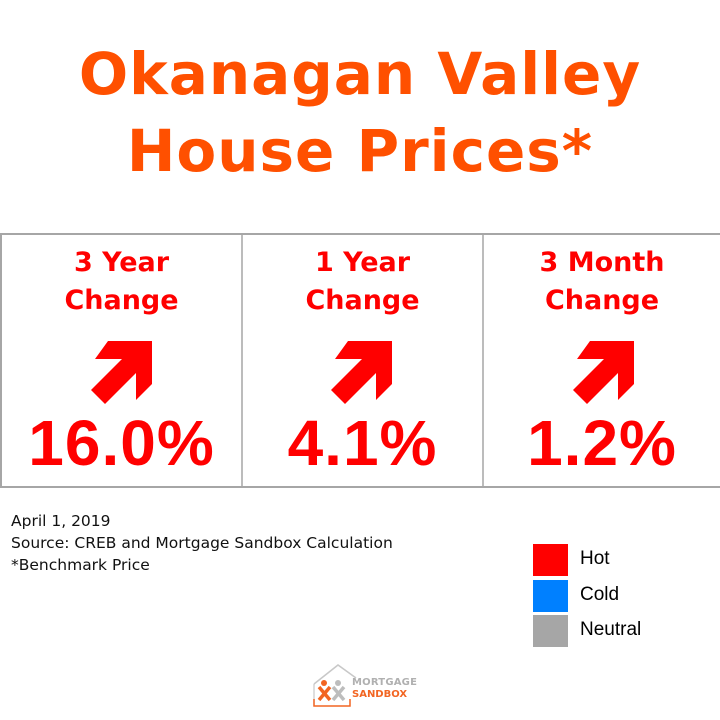 Image resolution: width=720 pixels, height=720 pixels. What do you see at coordinates (61, 521) in the screenshot?
I see `footer-date: April 1, 2019` at bounding box center [61, 521].